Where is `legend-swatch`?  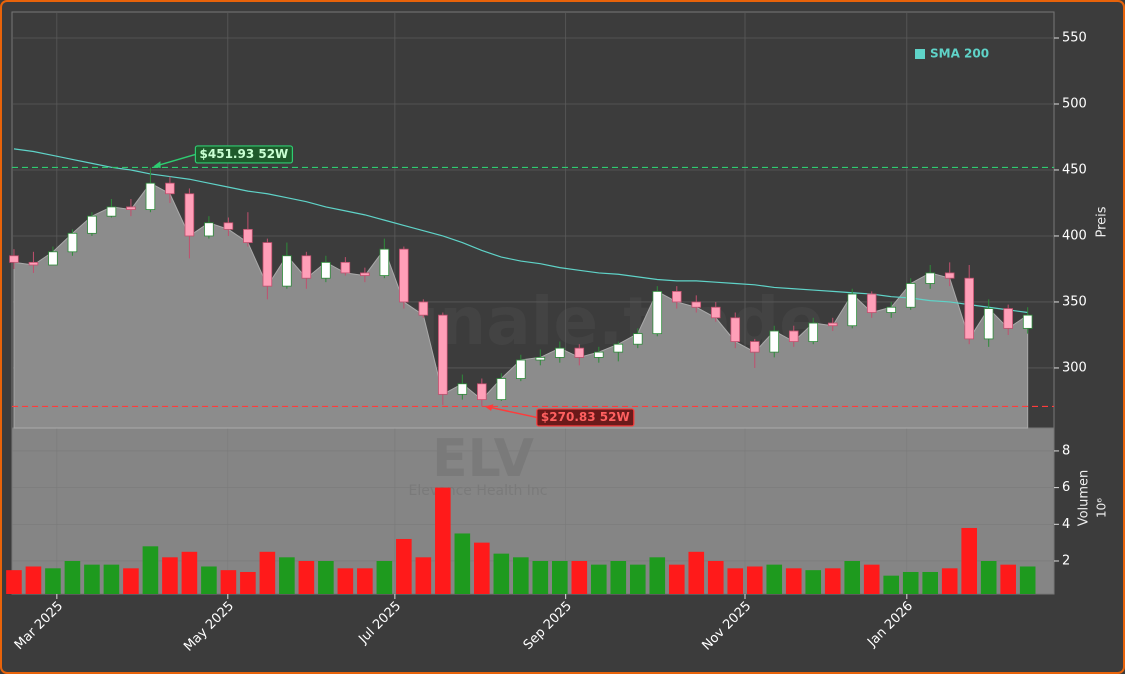
legend-swatch is located at coordinates (920, 54).